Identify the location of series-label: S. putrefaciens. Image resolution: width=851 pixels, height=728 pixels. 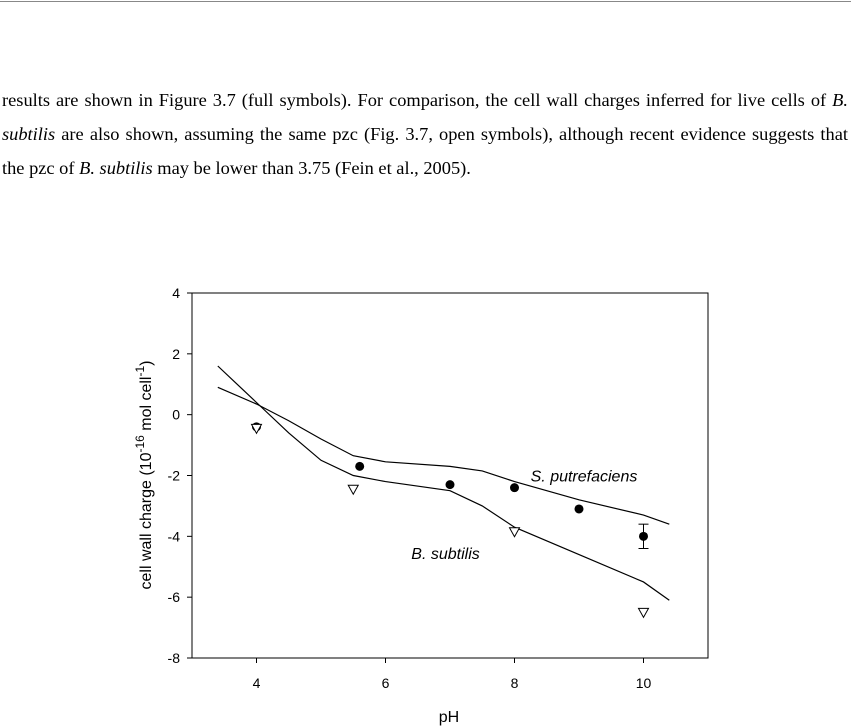
(584, 477).